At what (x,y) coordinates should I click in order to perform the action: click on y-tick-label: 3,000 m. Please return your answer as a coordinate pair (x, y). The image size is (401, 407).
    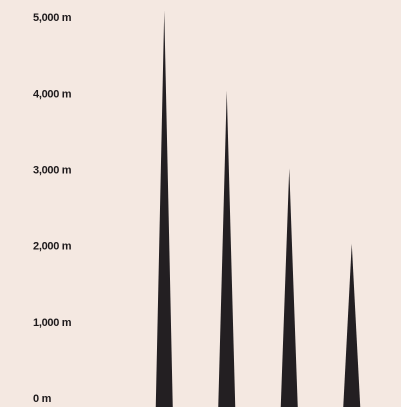
    Looking at the image, I should click on (52, 170).